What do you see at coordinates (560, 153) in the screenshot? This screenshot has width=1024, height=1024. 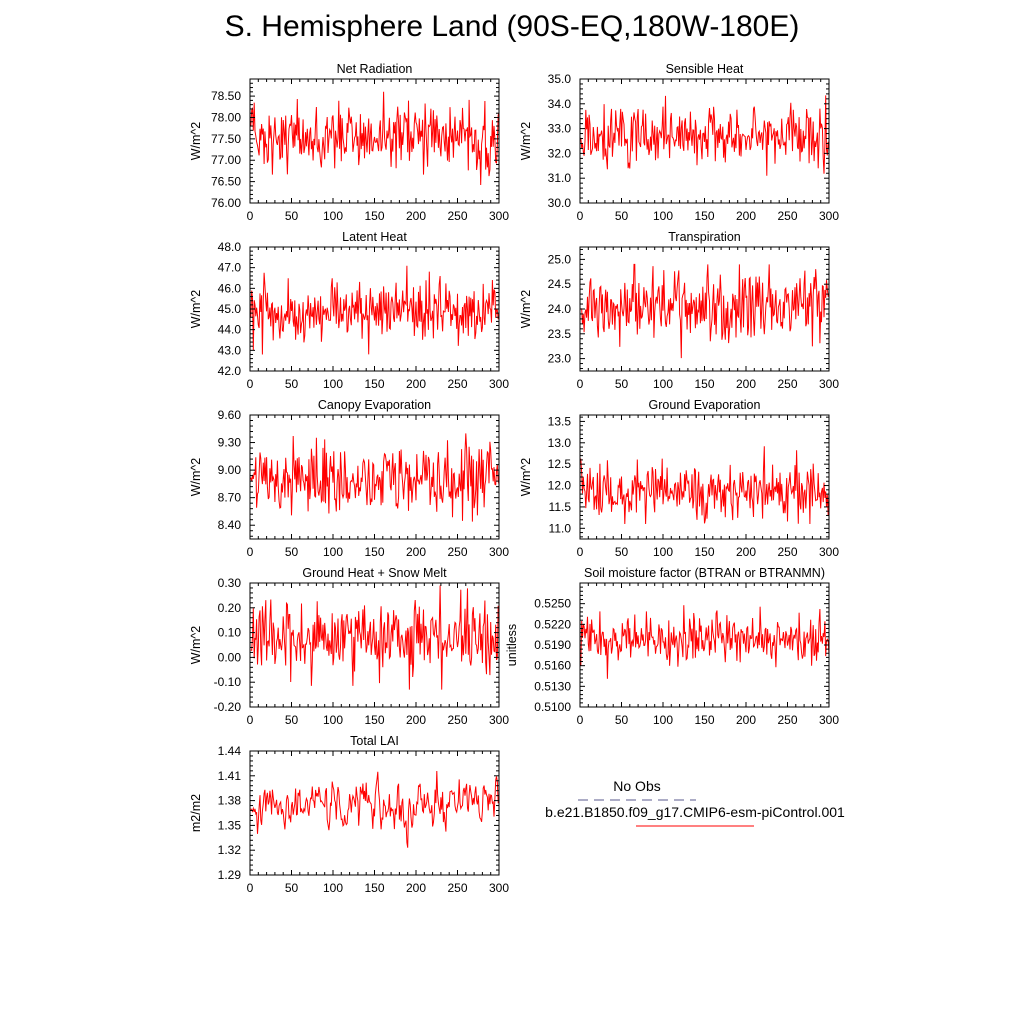 I see `y-tick-label: 32.0` at bounding box center [560, 153].